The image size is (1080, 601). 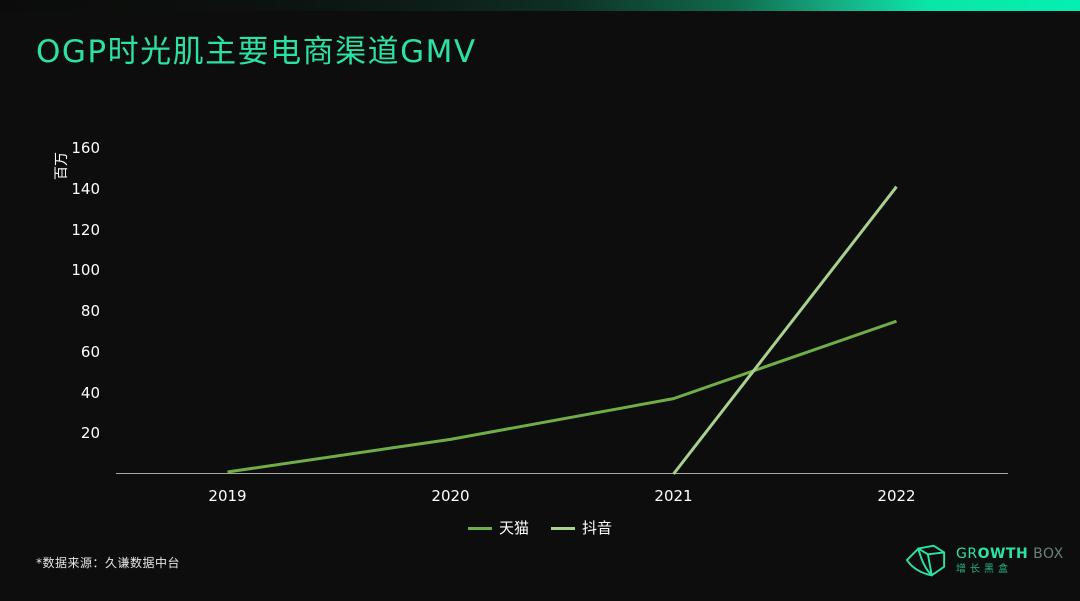 I want to click on brand-name-cn: 增长黑盒, so click(x=984, y=569).